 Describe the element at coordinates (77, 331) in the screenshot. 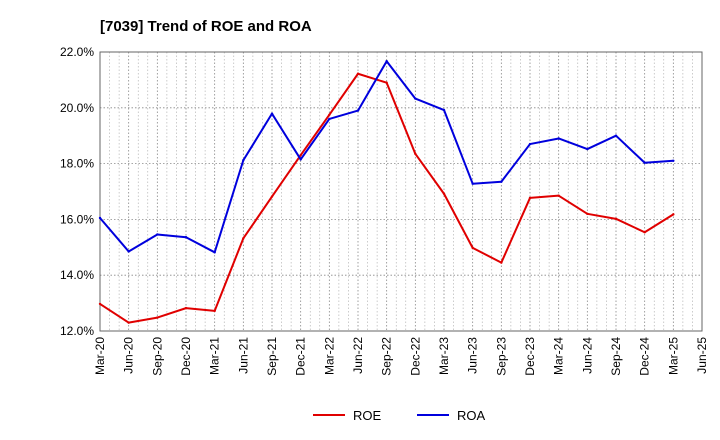

I see `y-tick-label: 12.0%` at that location.